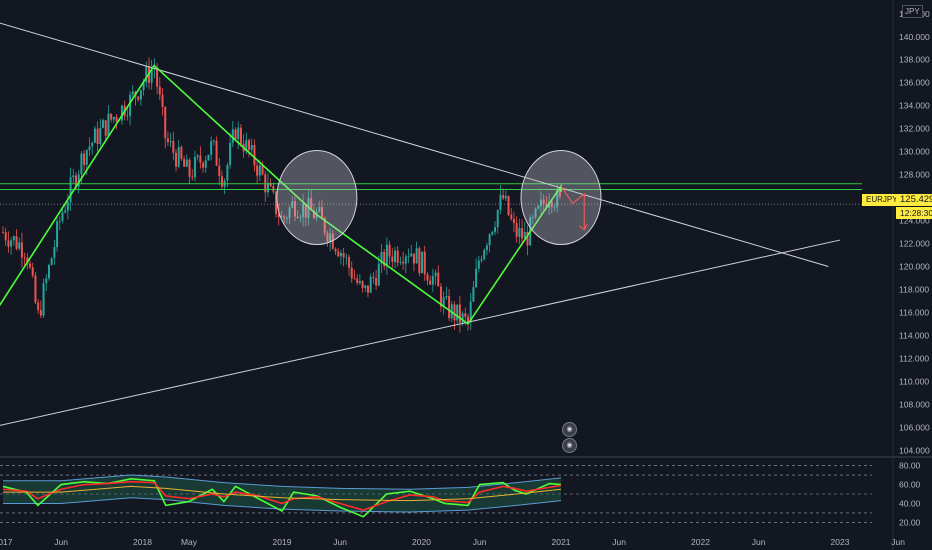 The height and width of the screenshot is (550, 932). What do you see at coordinates (914, 427) in the screenshot?
I see `price-tick-label: 106.000` at bounding box center [914, 427].